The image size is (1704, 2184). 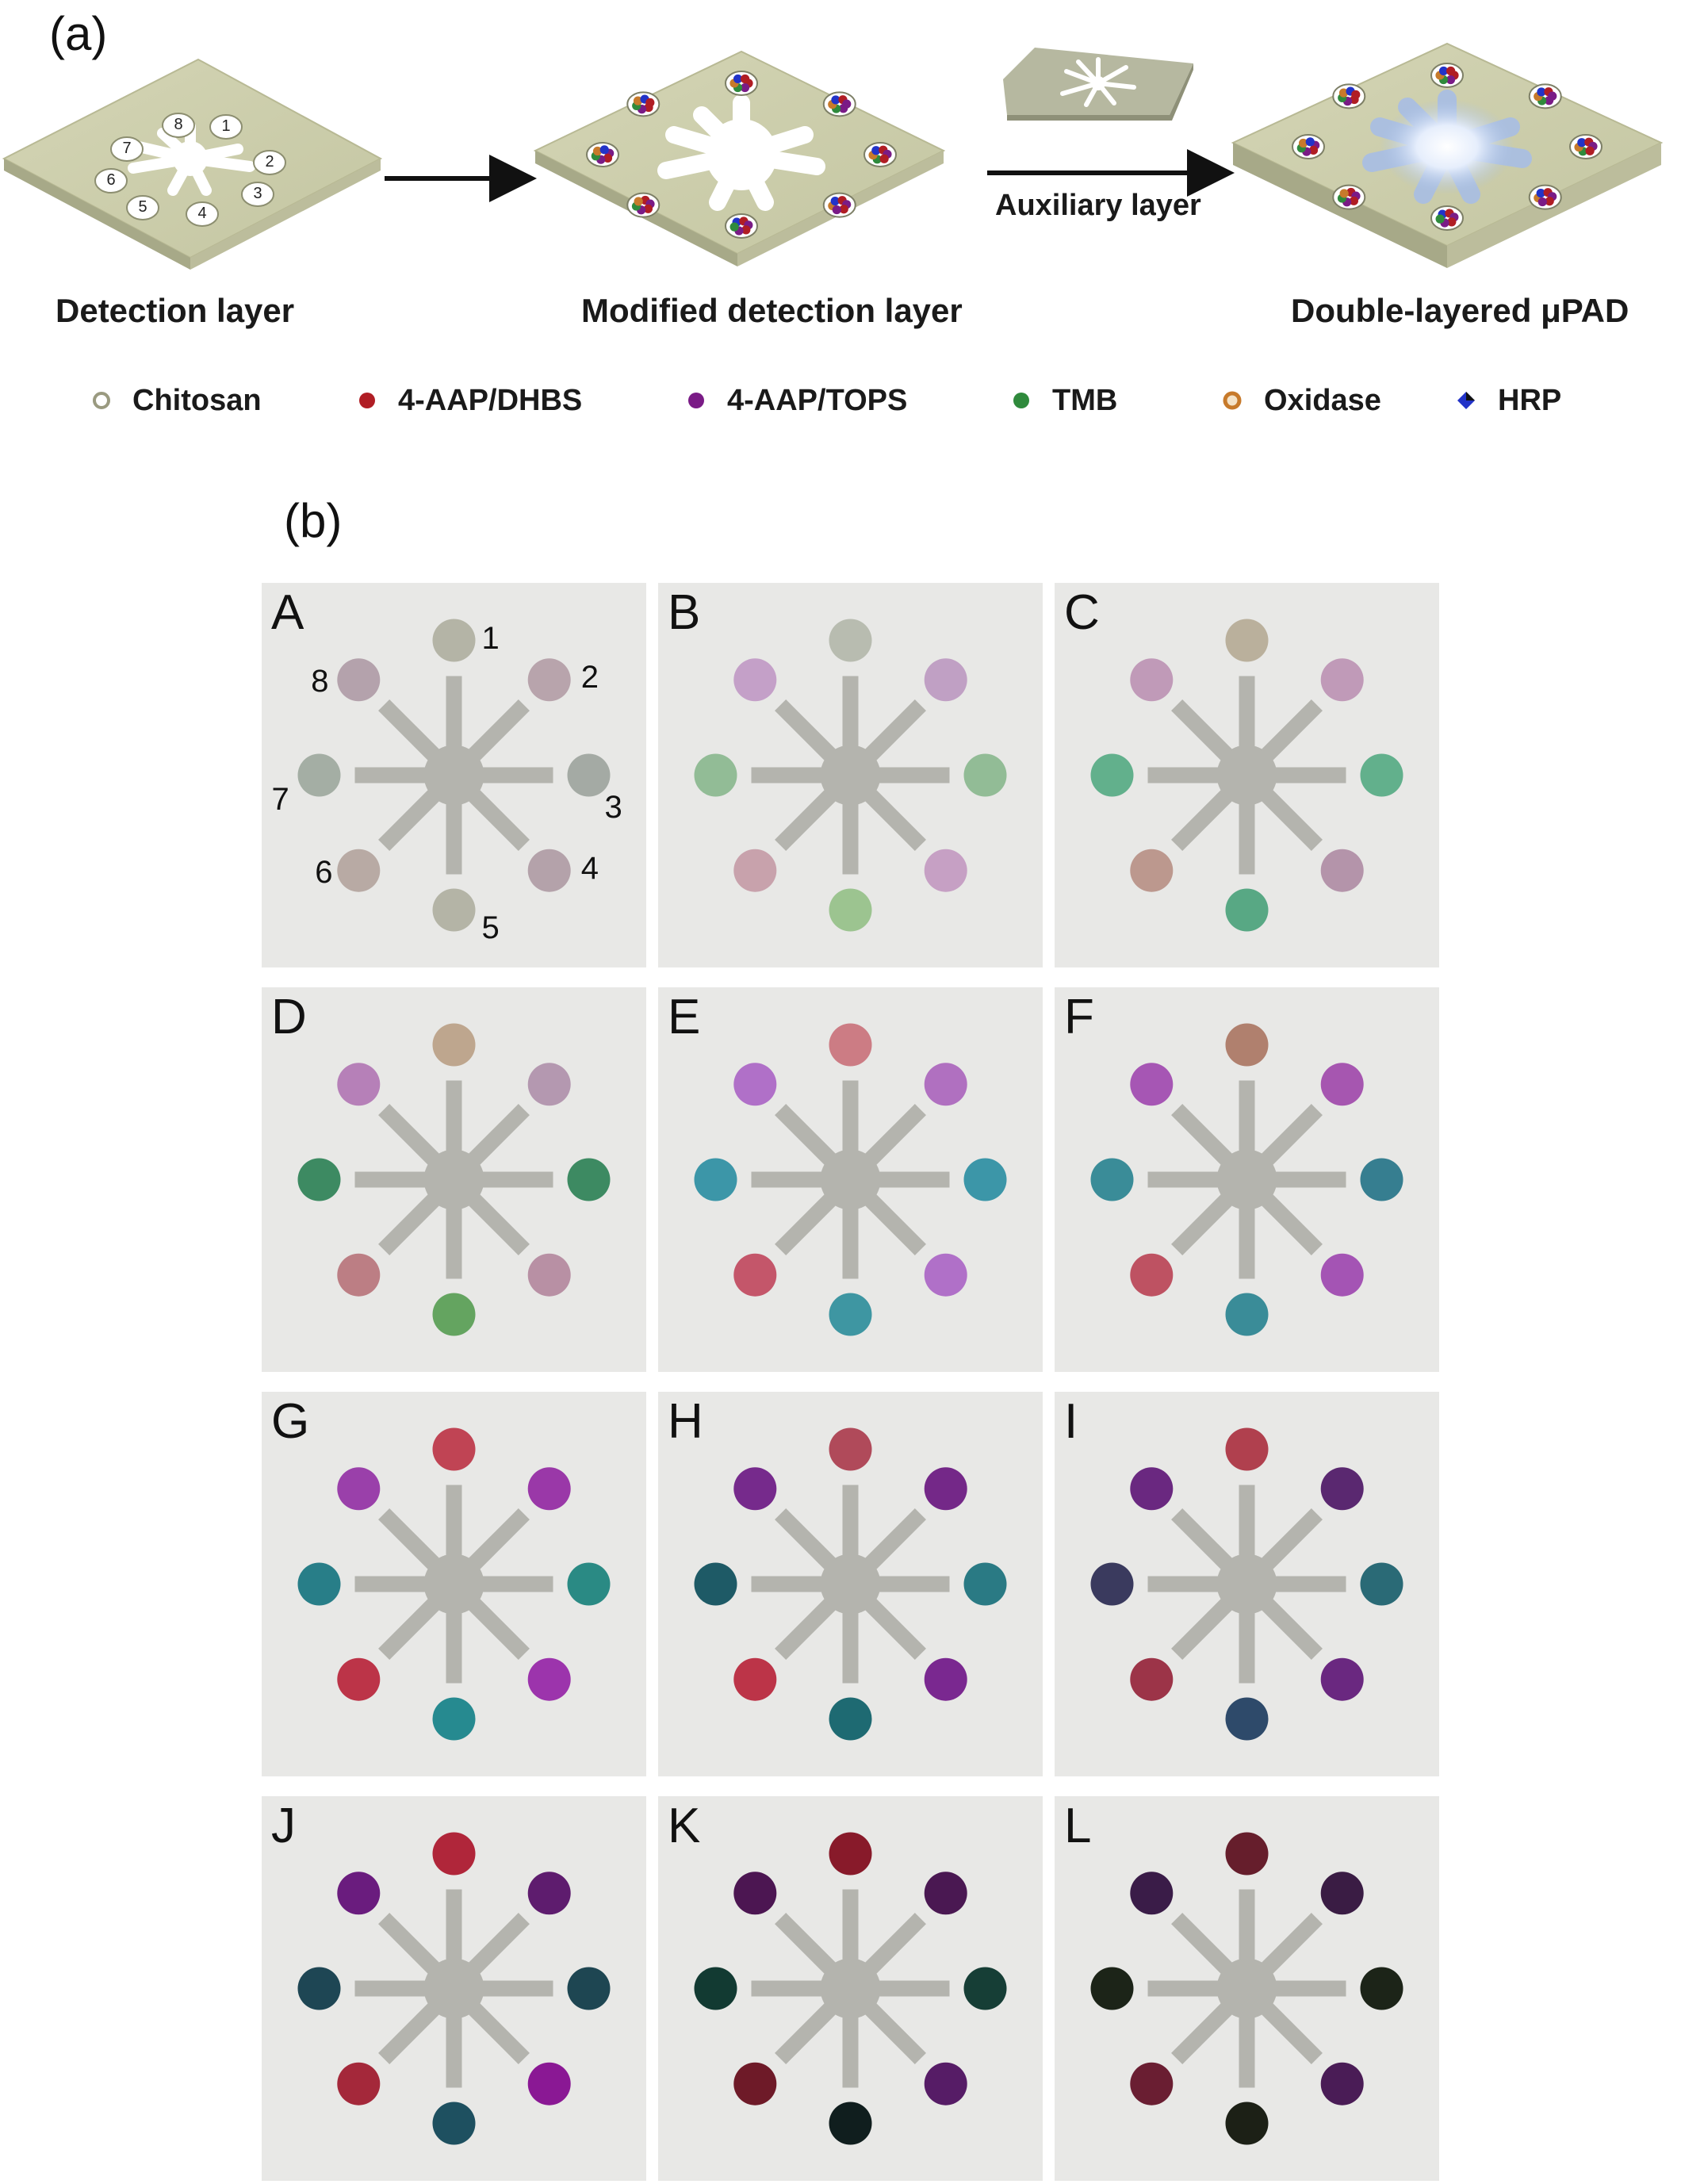 What do you see at coordinates (490, 927) in the screenshot?
I see `spot-number: 5` at bounding box center [490, 927].